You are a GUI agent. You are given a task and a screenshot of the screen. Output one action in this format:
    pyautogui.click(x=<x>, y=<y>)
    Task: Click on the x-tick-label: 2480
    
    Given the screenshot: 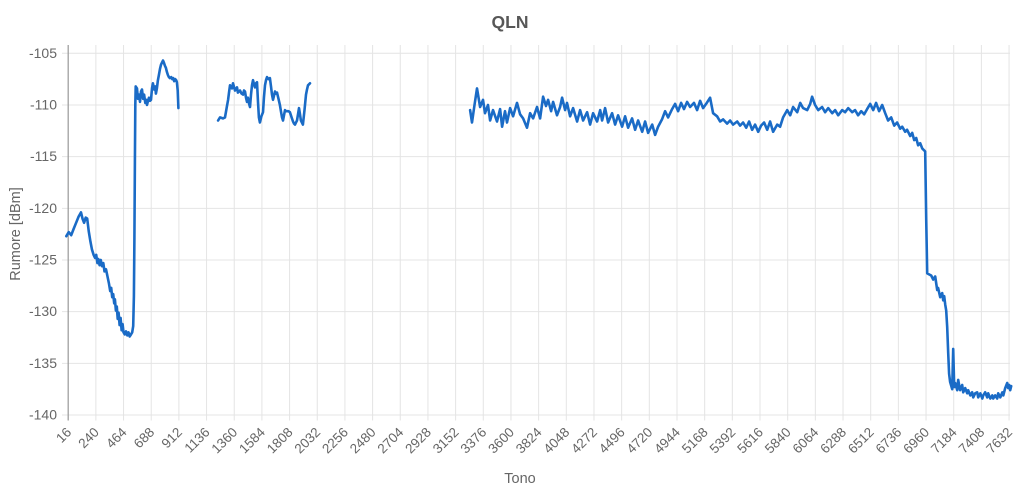 What is the action you would take?
    pyautogui.click(x=363, y=441)
    